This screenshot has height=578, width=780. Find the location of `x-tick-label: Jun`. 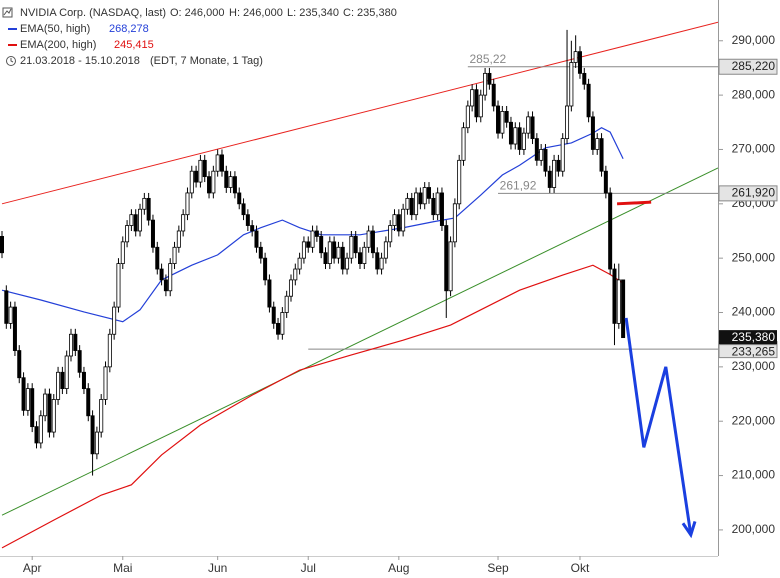

x-tick-label: Jun is located at coordinates (217, 568).